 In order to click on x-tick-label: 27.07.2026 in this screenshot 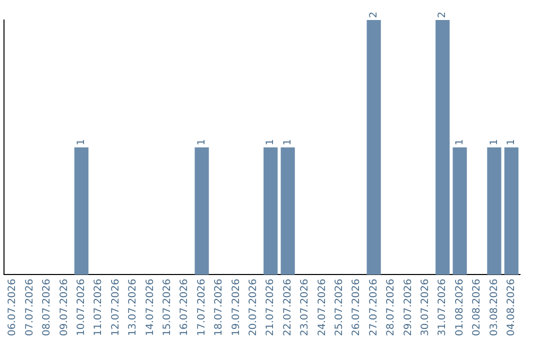, I will do `click(374, 307)`.